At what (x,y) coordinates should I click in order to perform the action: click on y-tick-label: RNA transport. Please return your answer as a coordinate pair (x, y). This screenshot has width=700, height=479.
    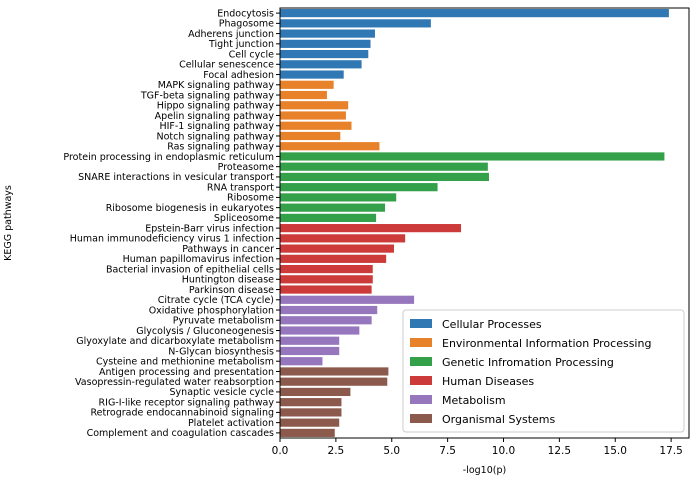
    Looking at the image, I should click on (240, 187).